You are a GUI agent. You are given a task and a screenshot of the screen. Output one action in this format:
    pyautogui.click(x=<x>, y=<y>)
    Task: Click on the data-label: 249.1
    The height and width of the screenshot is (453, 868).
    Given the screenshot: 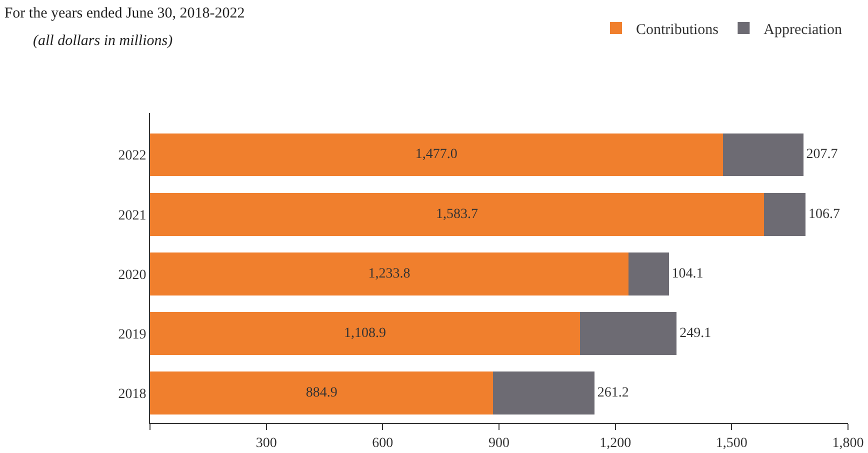 What is the action you would take?
    pyautogui.click(x=696, y=334)
    